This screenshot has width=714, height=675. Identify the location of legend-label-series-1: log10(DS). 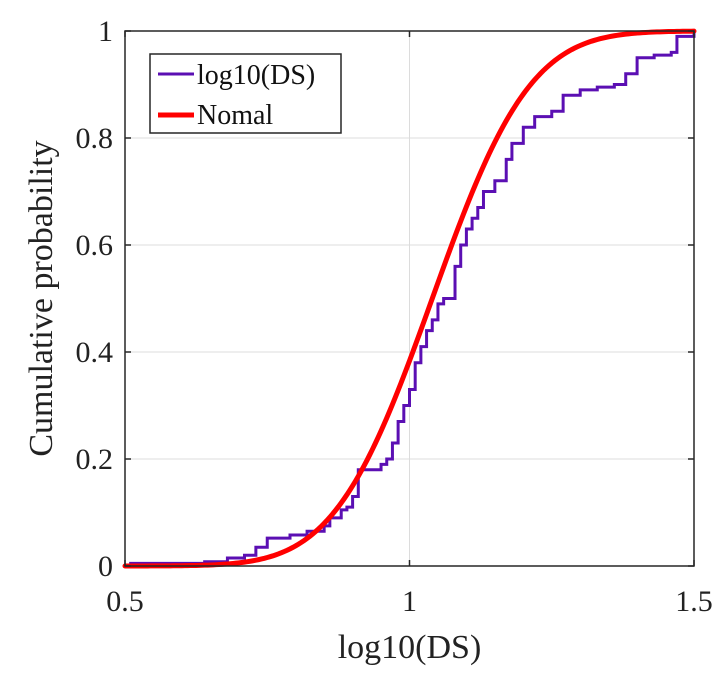
(256, 75).